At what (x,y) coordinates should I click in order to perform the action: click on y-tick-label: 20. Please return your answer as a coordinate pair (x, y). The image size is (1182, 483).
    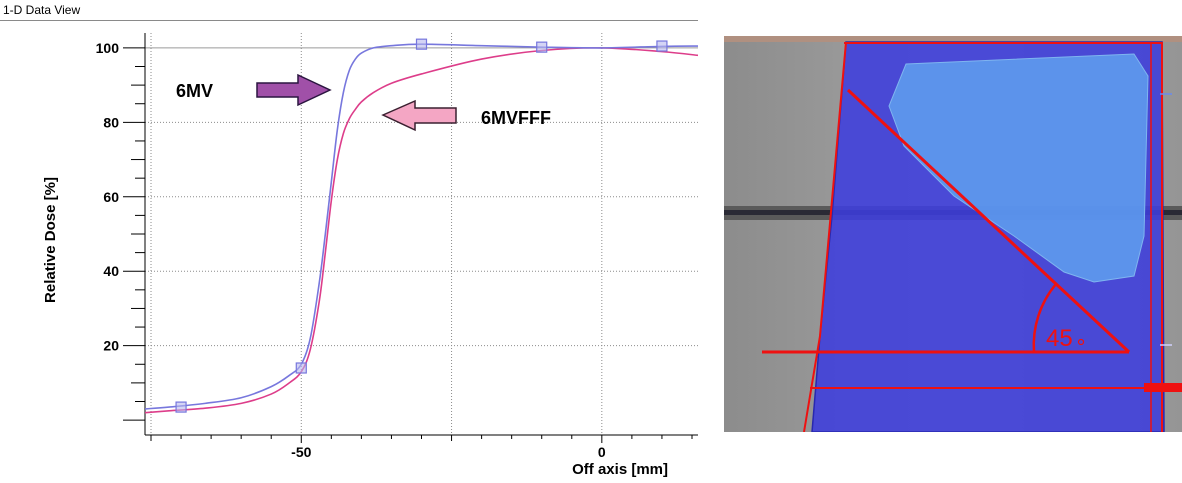
    Looking at the image, I should click on (111, 346).